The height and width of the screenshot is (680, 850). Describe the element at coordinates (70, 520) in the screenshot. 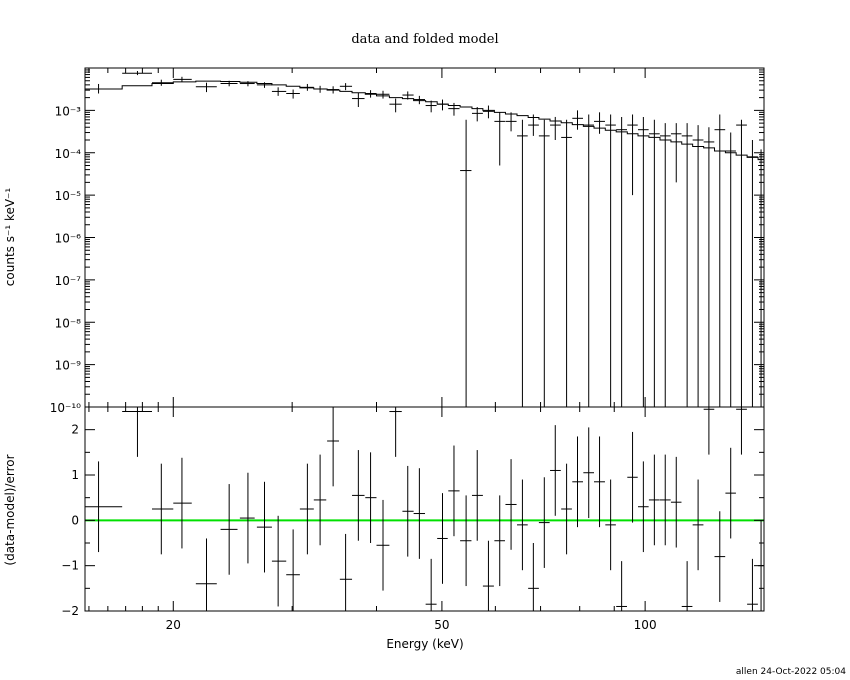

I see `residual-y-tick-labels: 2 1 0 −1 −2` at that location.